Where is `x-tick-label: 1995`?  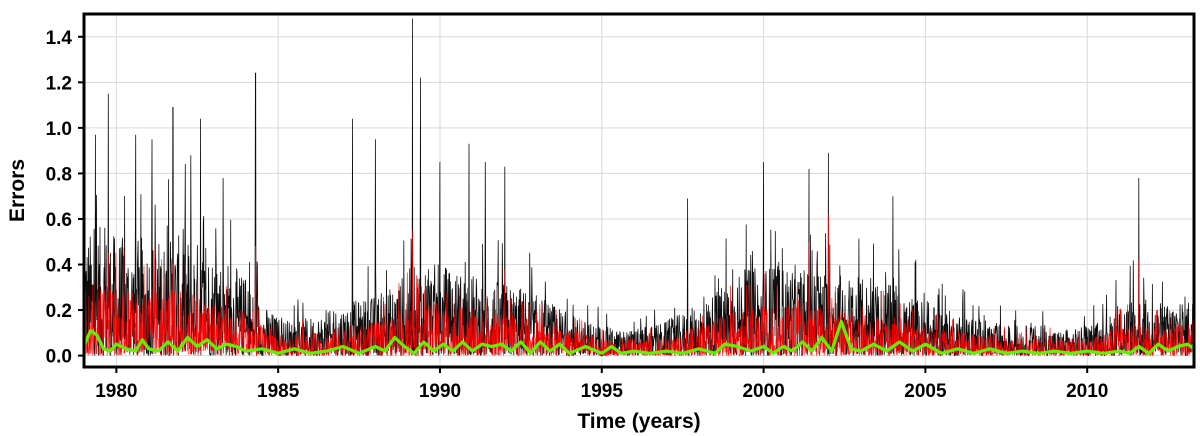
x-tick-label: 1995 is located at coordinates (602, 391).